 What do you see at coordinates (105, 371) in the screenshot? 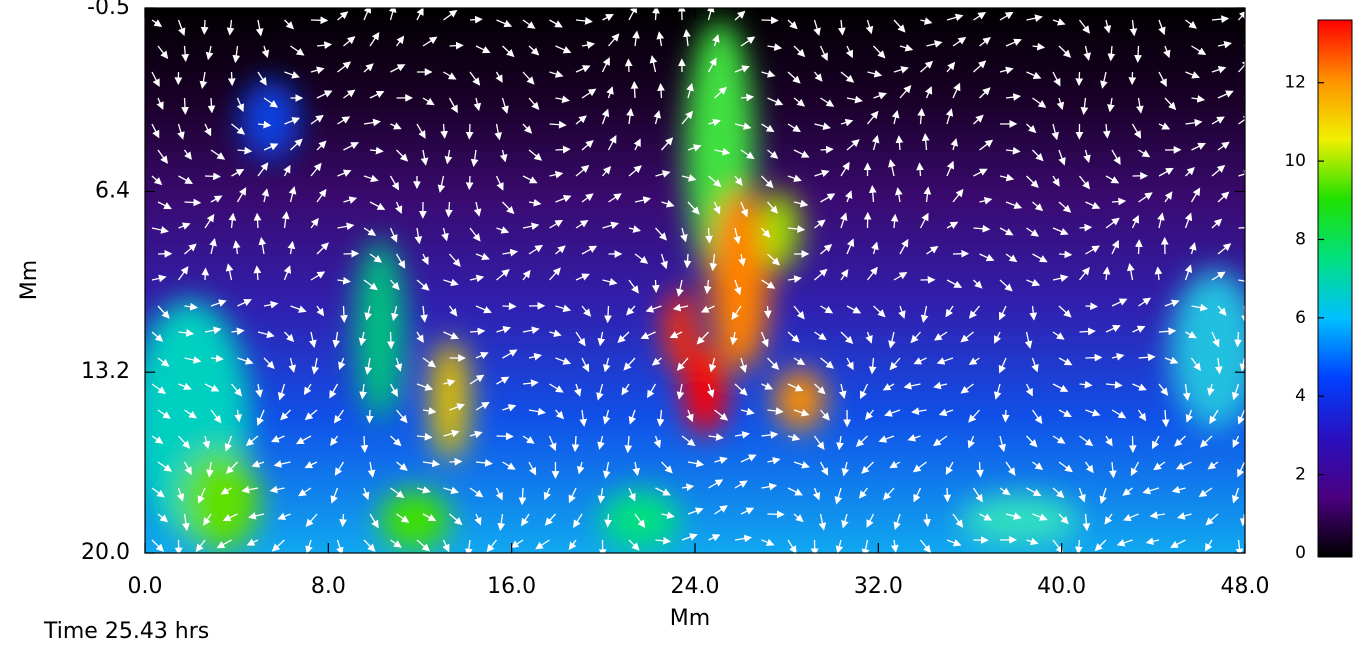
I see `y-tick-label: 13.2` at bounding box center [105, 371].